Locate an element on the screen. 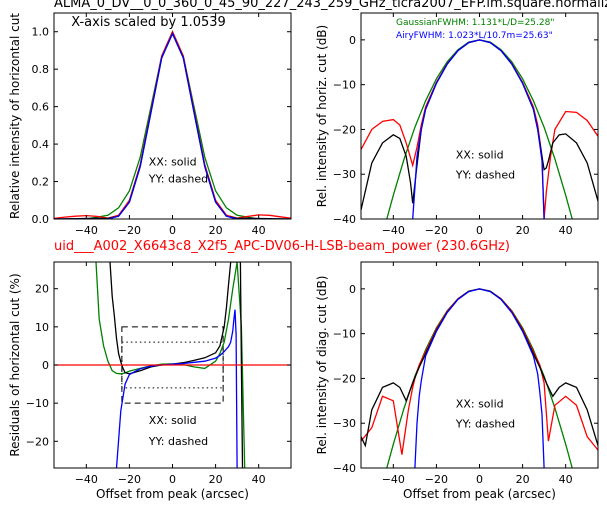 The image size is (607, 511). series-line-green is located at coordinates (172, 124).